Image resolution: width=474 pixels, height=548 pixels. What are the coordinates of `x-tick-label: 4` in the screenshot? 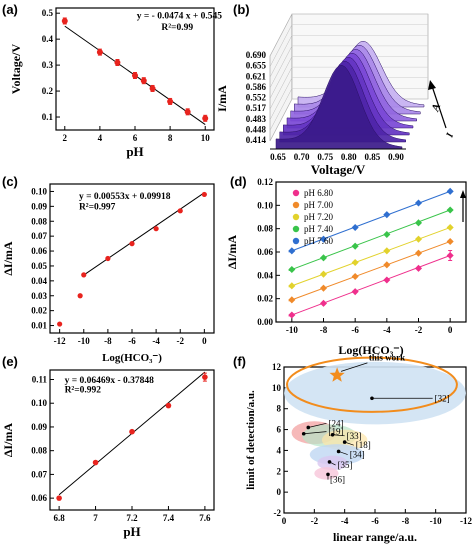 It's located at (100, 138).